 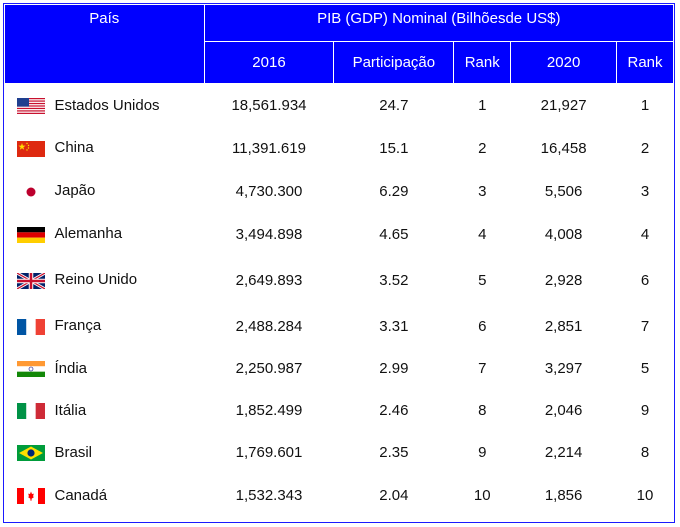 I want to click on country-name: Canadá, so click(x=81, y=495).